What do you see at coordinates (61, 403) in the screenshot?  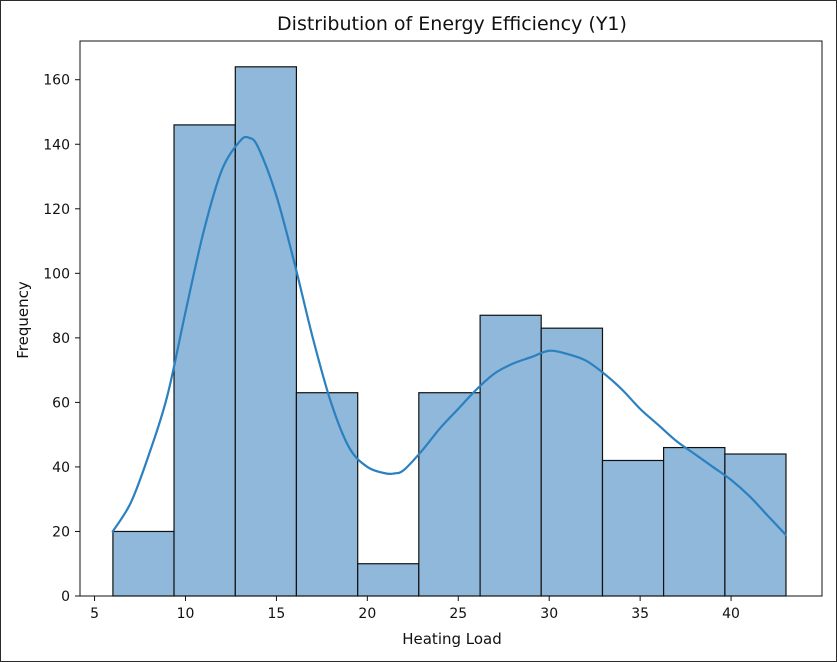 I see `y-tick-label: 60` at bounding box center [61, 403].